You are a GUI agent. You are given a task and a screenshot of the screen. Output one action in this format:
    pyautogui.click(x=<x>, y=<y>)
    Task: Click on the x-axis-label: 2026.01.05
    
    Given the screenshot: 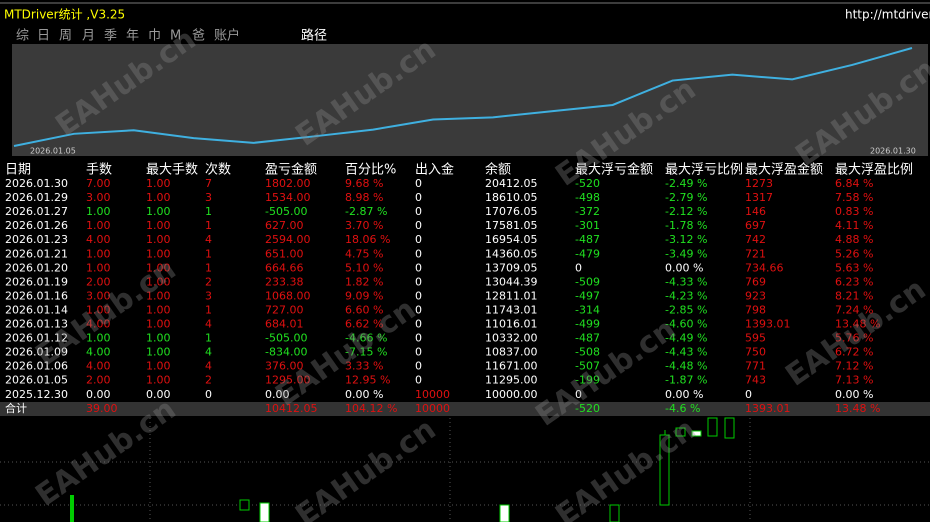 What is the action you would take?
    pyautogui.click(x=53, y=151)
    